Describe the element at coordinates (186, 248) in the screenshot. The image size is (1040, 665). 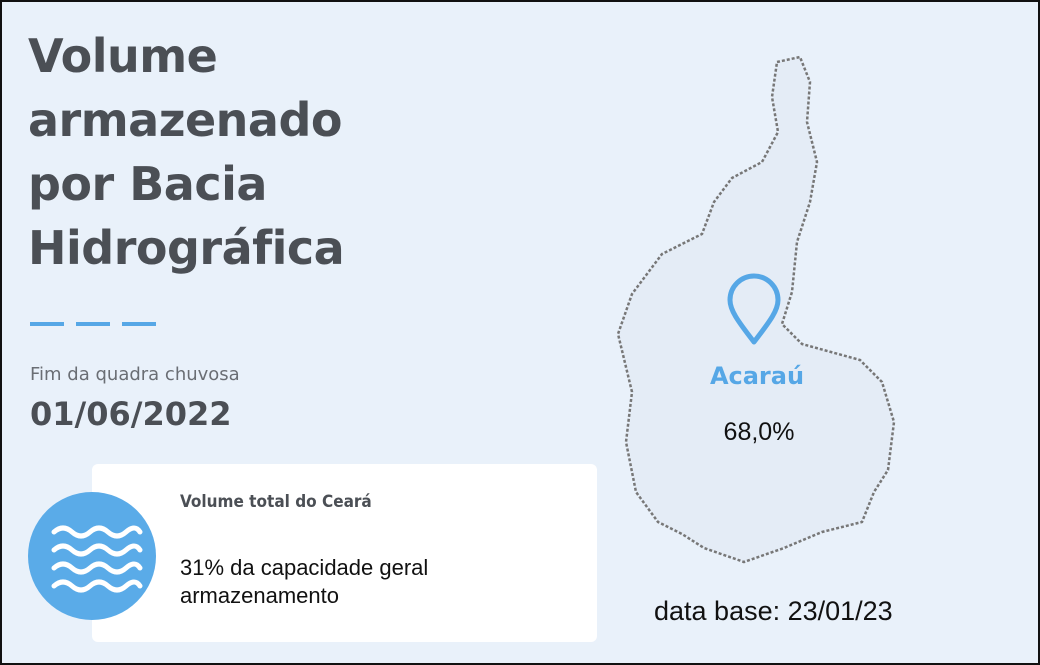
I see `title-line: Hidrográfica` at that location.